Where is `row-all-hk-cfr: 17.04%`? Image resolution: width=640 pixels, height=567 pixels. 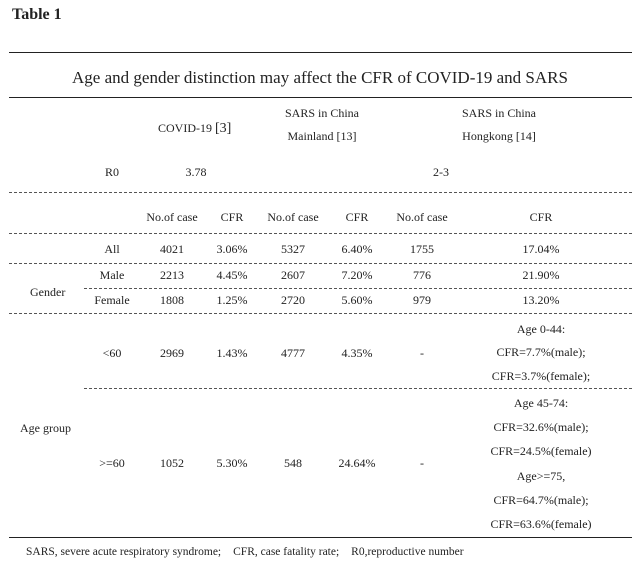 row-all-hk-cfr: 17.04% is located at coordinates (541, 249).